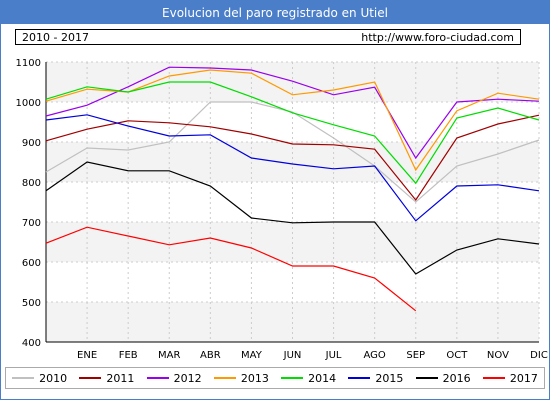 Image resolution: width=550 pixels, height=401 pixels. What do you see at coordinates (31, 143) in the screenshot?
I see `y-tick-label: 900` at bounding box center [31, 143].